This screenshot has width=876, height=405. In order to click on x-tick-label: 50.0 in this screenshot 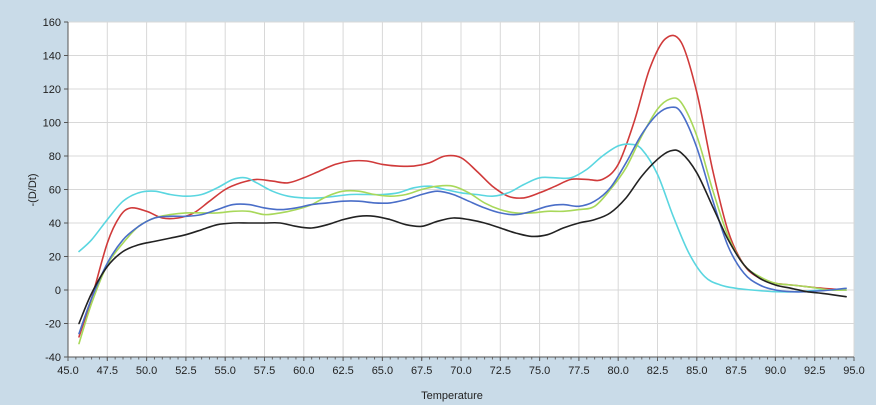, I will do `click(146, 371)`.